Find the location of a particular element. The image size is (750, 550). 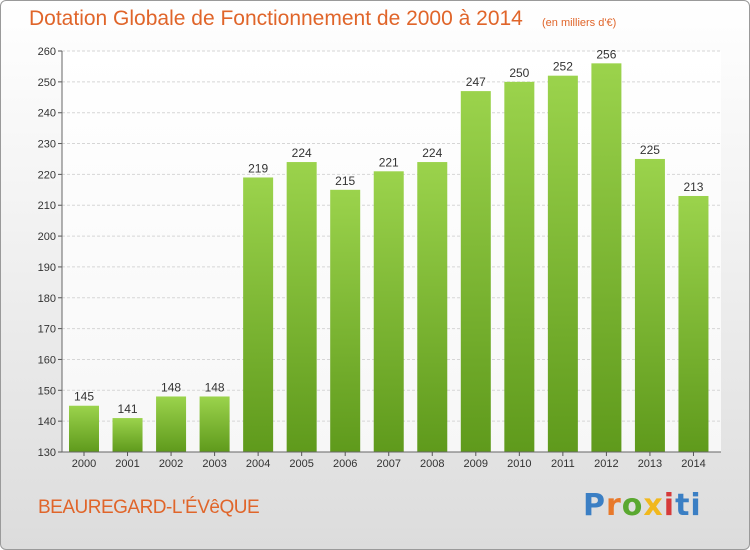

value-label: 221 is located at coordinates (389, 162).